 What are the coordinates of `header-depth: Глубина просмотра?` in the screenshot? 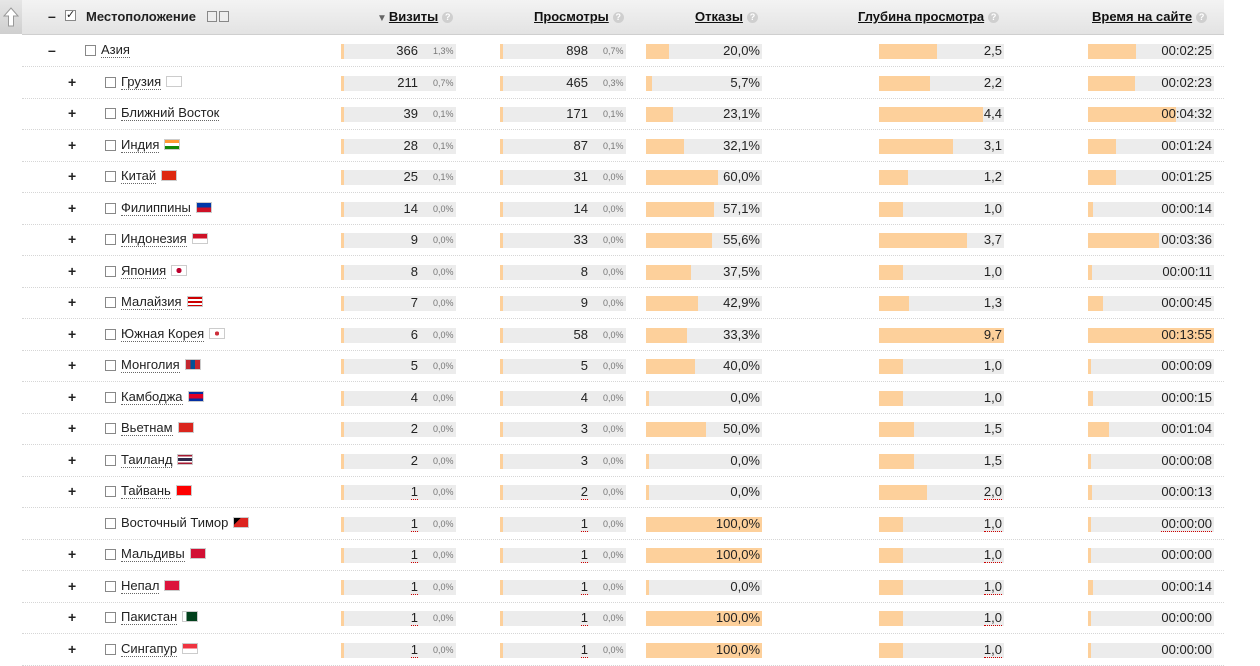 It's located at (929, 16).